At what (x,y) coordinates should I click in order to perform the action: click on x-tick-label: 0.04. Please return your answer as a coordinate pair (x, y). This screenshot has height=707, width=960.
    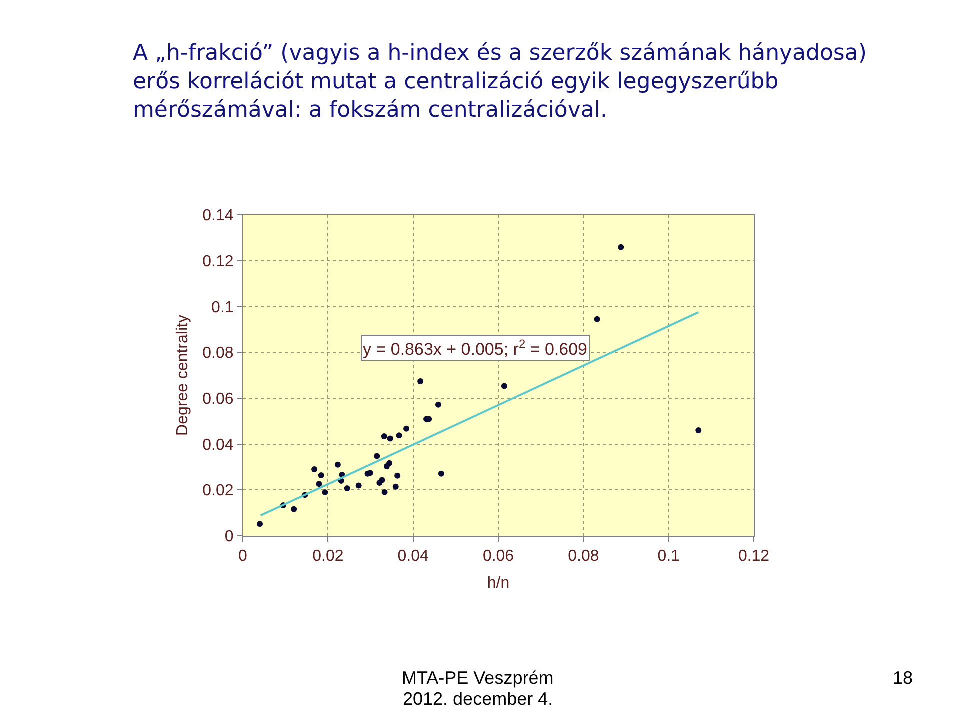
    Looking at the image, I should click on (413, 557).